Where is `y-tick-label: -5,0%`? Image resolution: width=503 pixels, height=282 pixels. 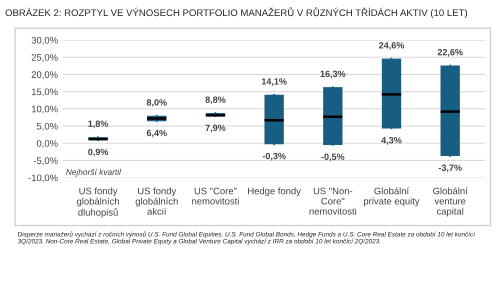 y-tick-label: -5,0% is located at coordinates (46, 161).